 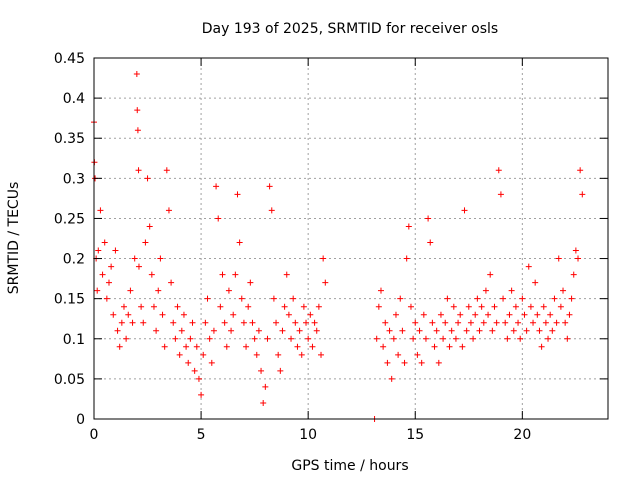 I want to click on y-tick-label: 0.3, so click(x=74, y=179).